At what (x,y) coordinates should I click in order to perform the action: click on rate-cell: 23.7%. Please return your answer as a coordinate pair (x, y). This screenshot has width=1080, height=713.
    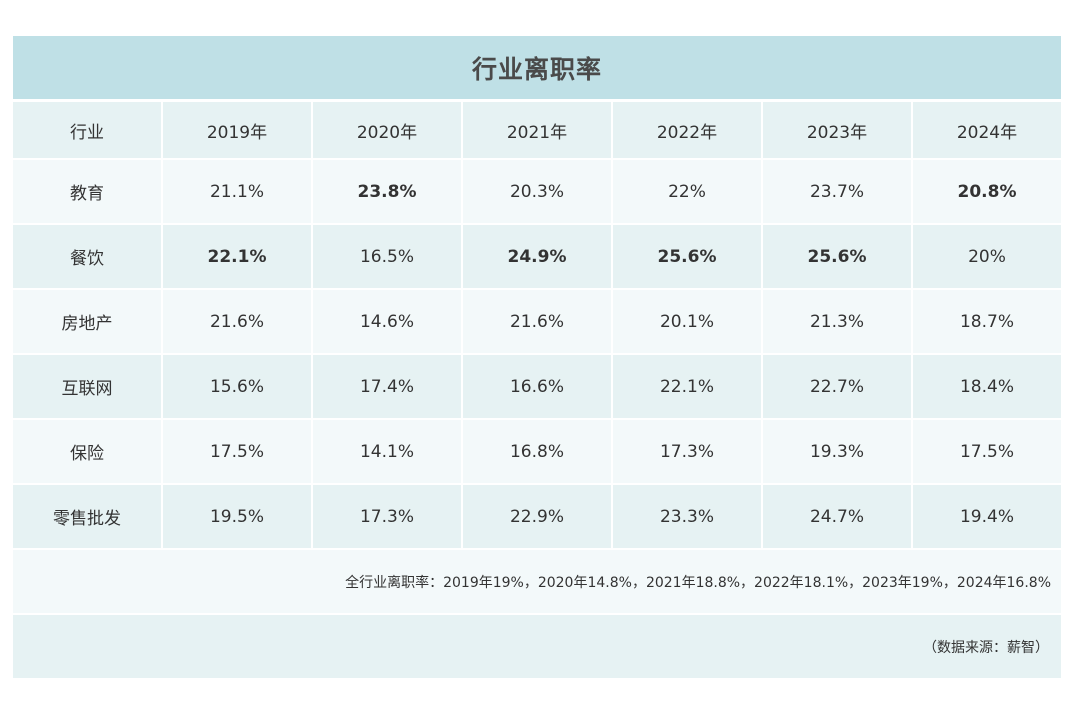
    Looking at the image, I should click on (837, 190).